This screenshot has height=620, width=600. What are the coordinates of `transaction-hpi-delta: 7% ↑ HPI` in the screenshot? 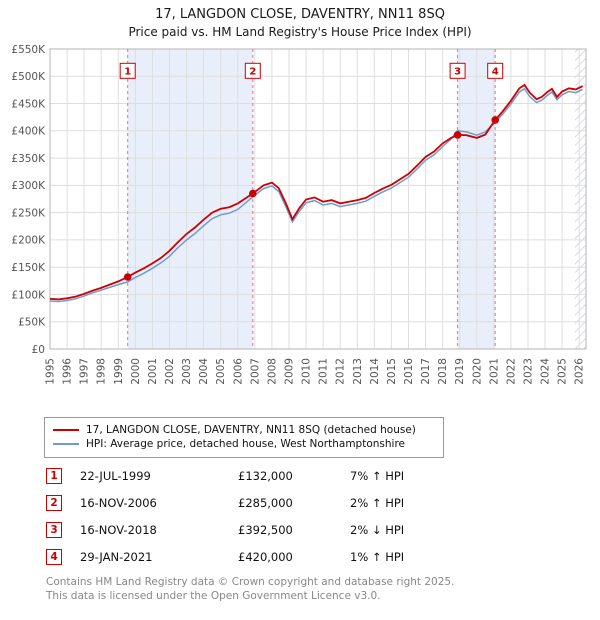 It's located at (377, 476).